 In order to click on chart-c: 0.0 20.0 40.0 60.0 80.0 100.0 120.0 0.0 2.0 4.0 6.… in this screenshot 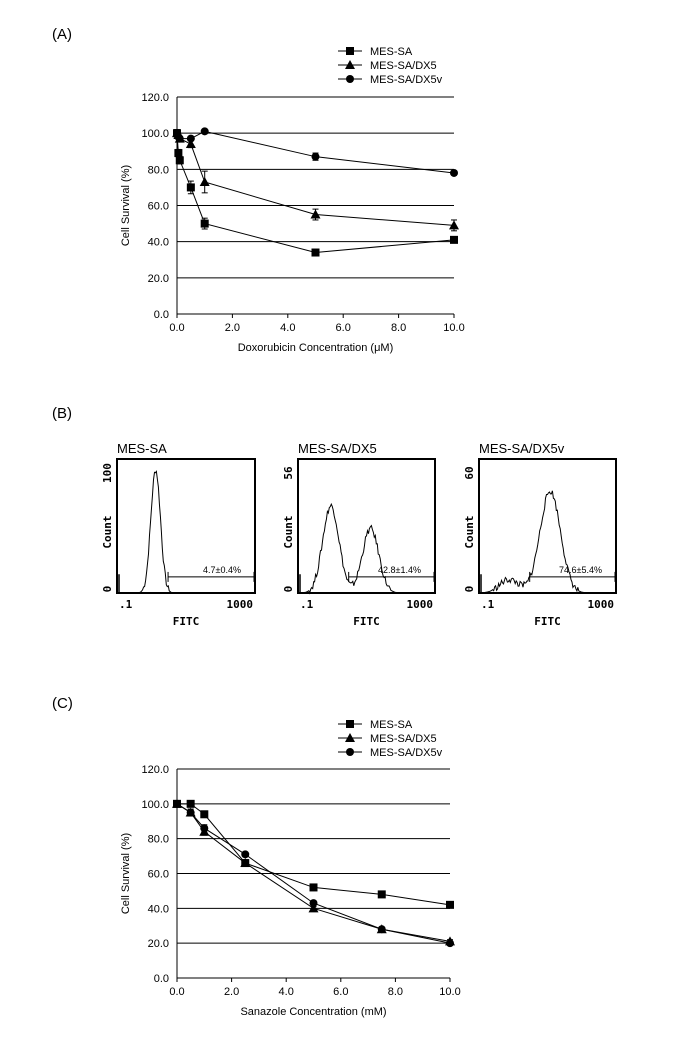, I will do `click(290, 868)`.